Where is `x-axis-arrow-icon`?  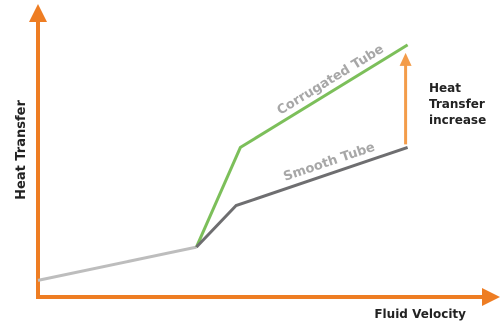
x-axis-arrow-icon is located at coordinates (491, 297).